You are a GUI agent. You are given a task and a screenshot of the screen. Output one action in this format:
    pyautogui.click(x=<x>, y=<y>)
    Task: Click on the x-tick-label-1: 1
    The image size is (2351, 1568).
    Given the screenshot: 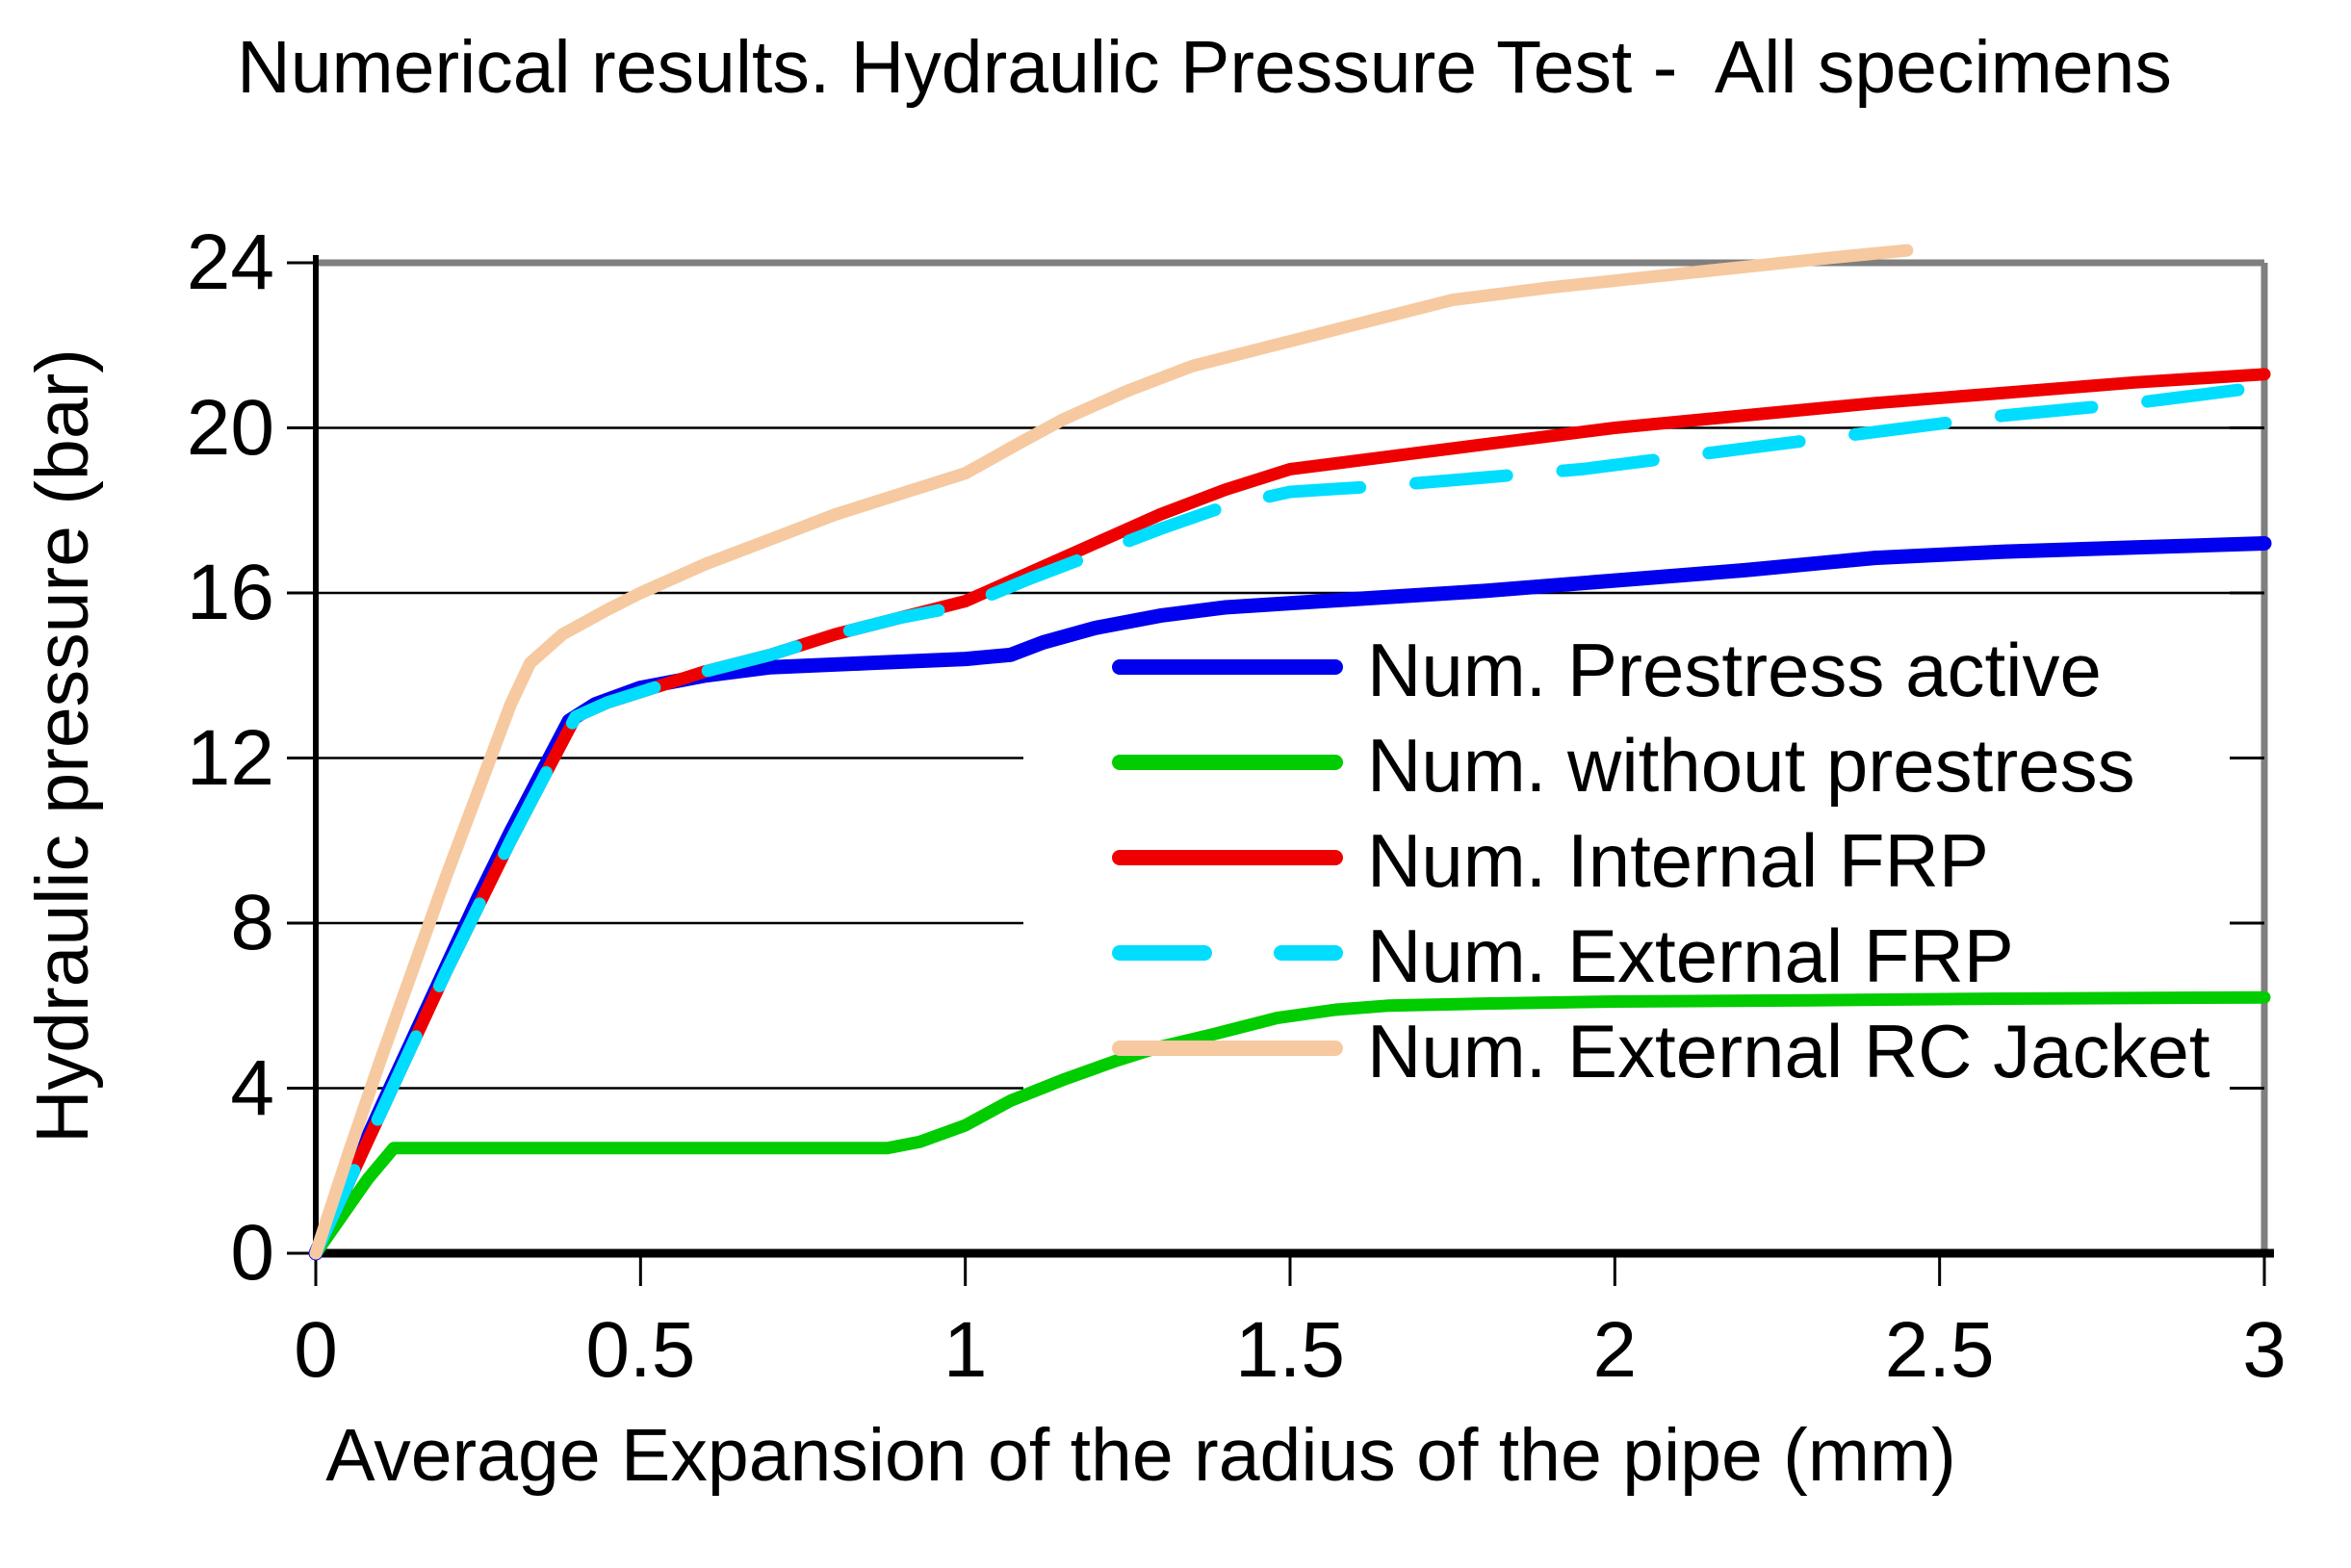 What is the action you would take?
    pyautogui.click(x=965, y=1350)
    